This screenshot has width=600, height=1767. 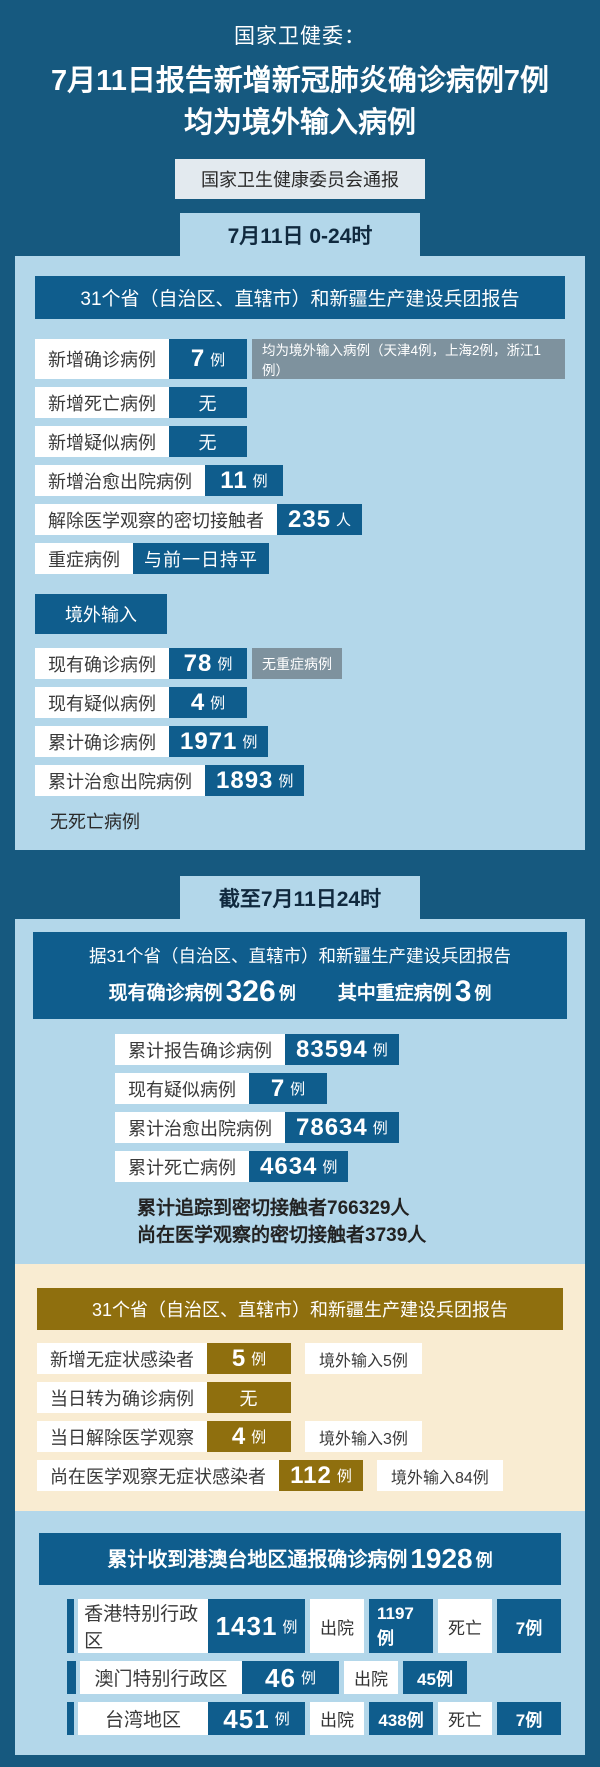 What do you see at coordinates (122, 1359) in the screenshot?
I see `row-label: 新增无症状感染者` at bounding box center [122, 1359].